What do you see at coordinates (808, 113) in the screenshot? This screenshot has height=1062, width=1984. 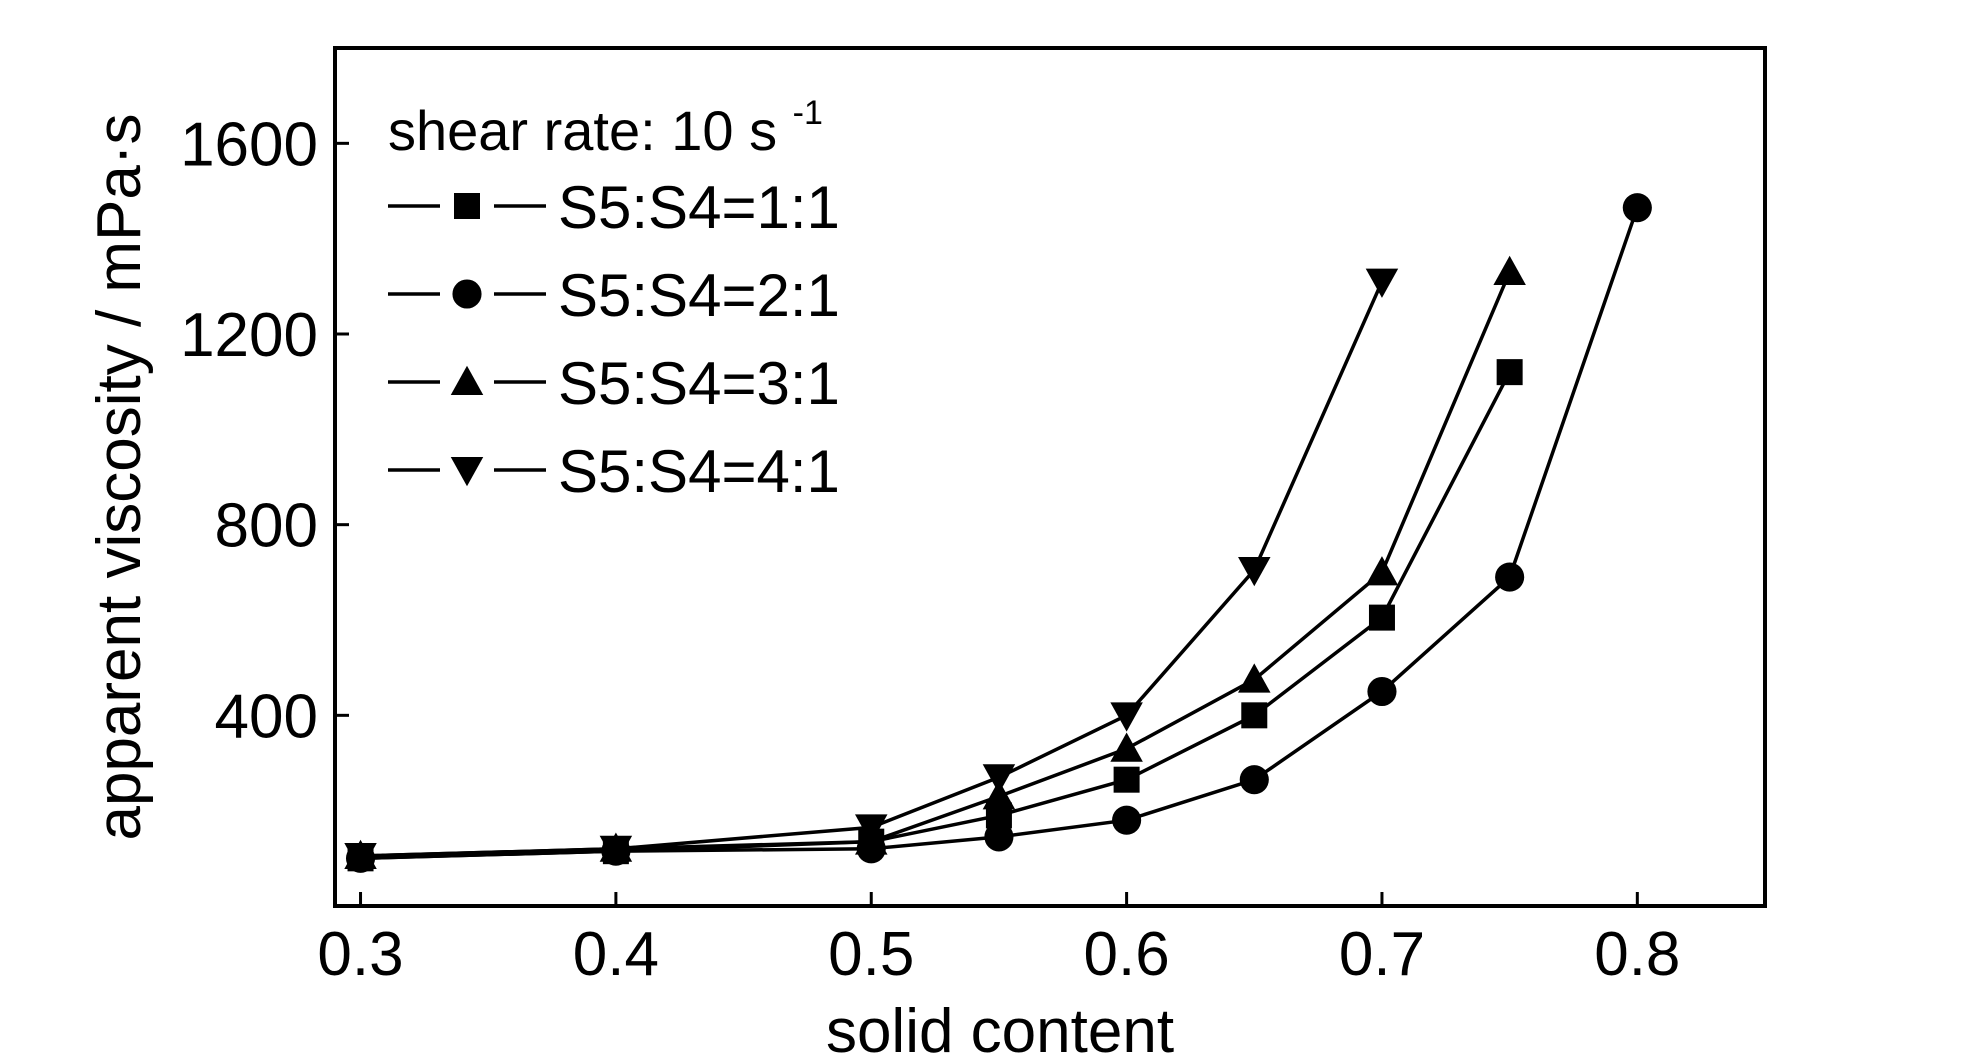 I see `legend-title-sup: -1` at bounding box center [808, 113].